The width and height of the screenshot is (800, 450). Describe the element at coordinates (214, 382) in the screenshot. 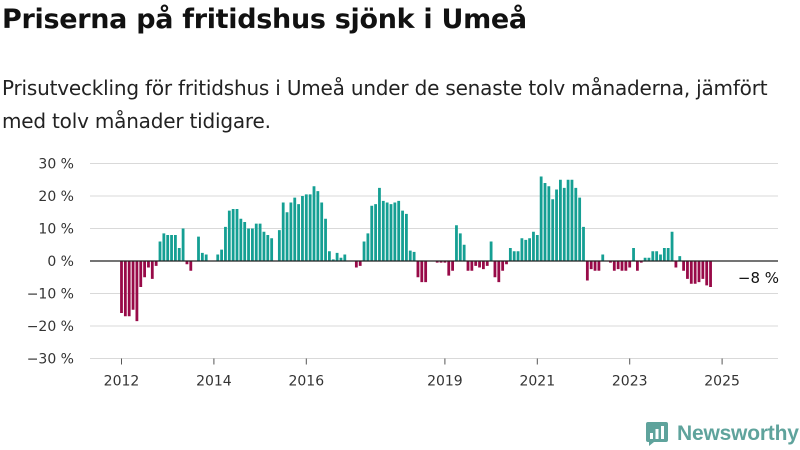

I see `x-tick-label: 2014` at that location.